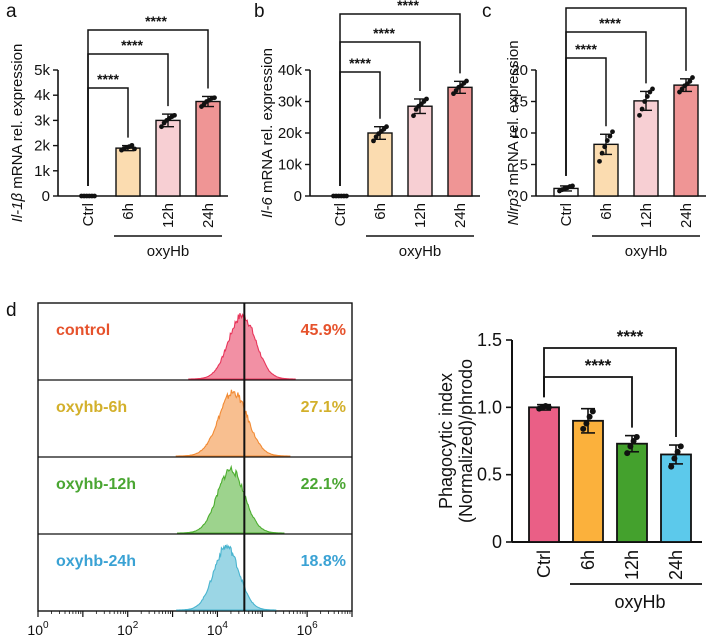 The height and width of the screenshot is (644, 708). Describe the element at coordinates (323, 330) in the screenshot. I see `histogram-percent: 45.9%` at that location.